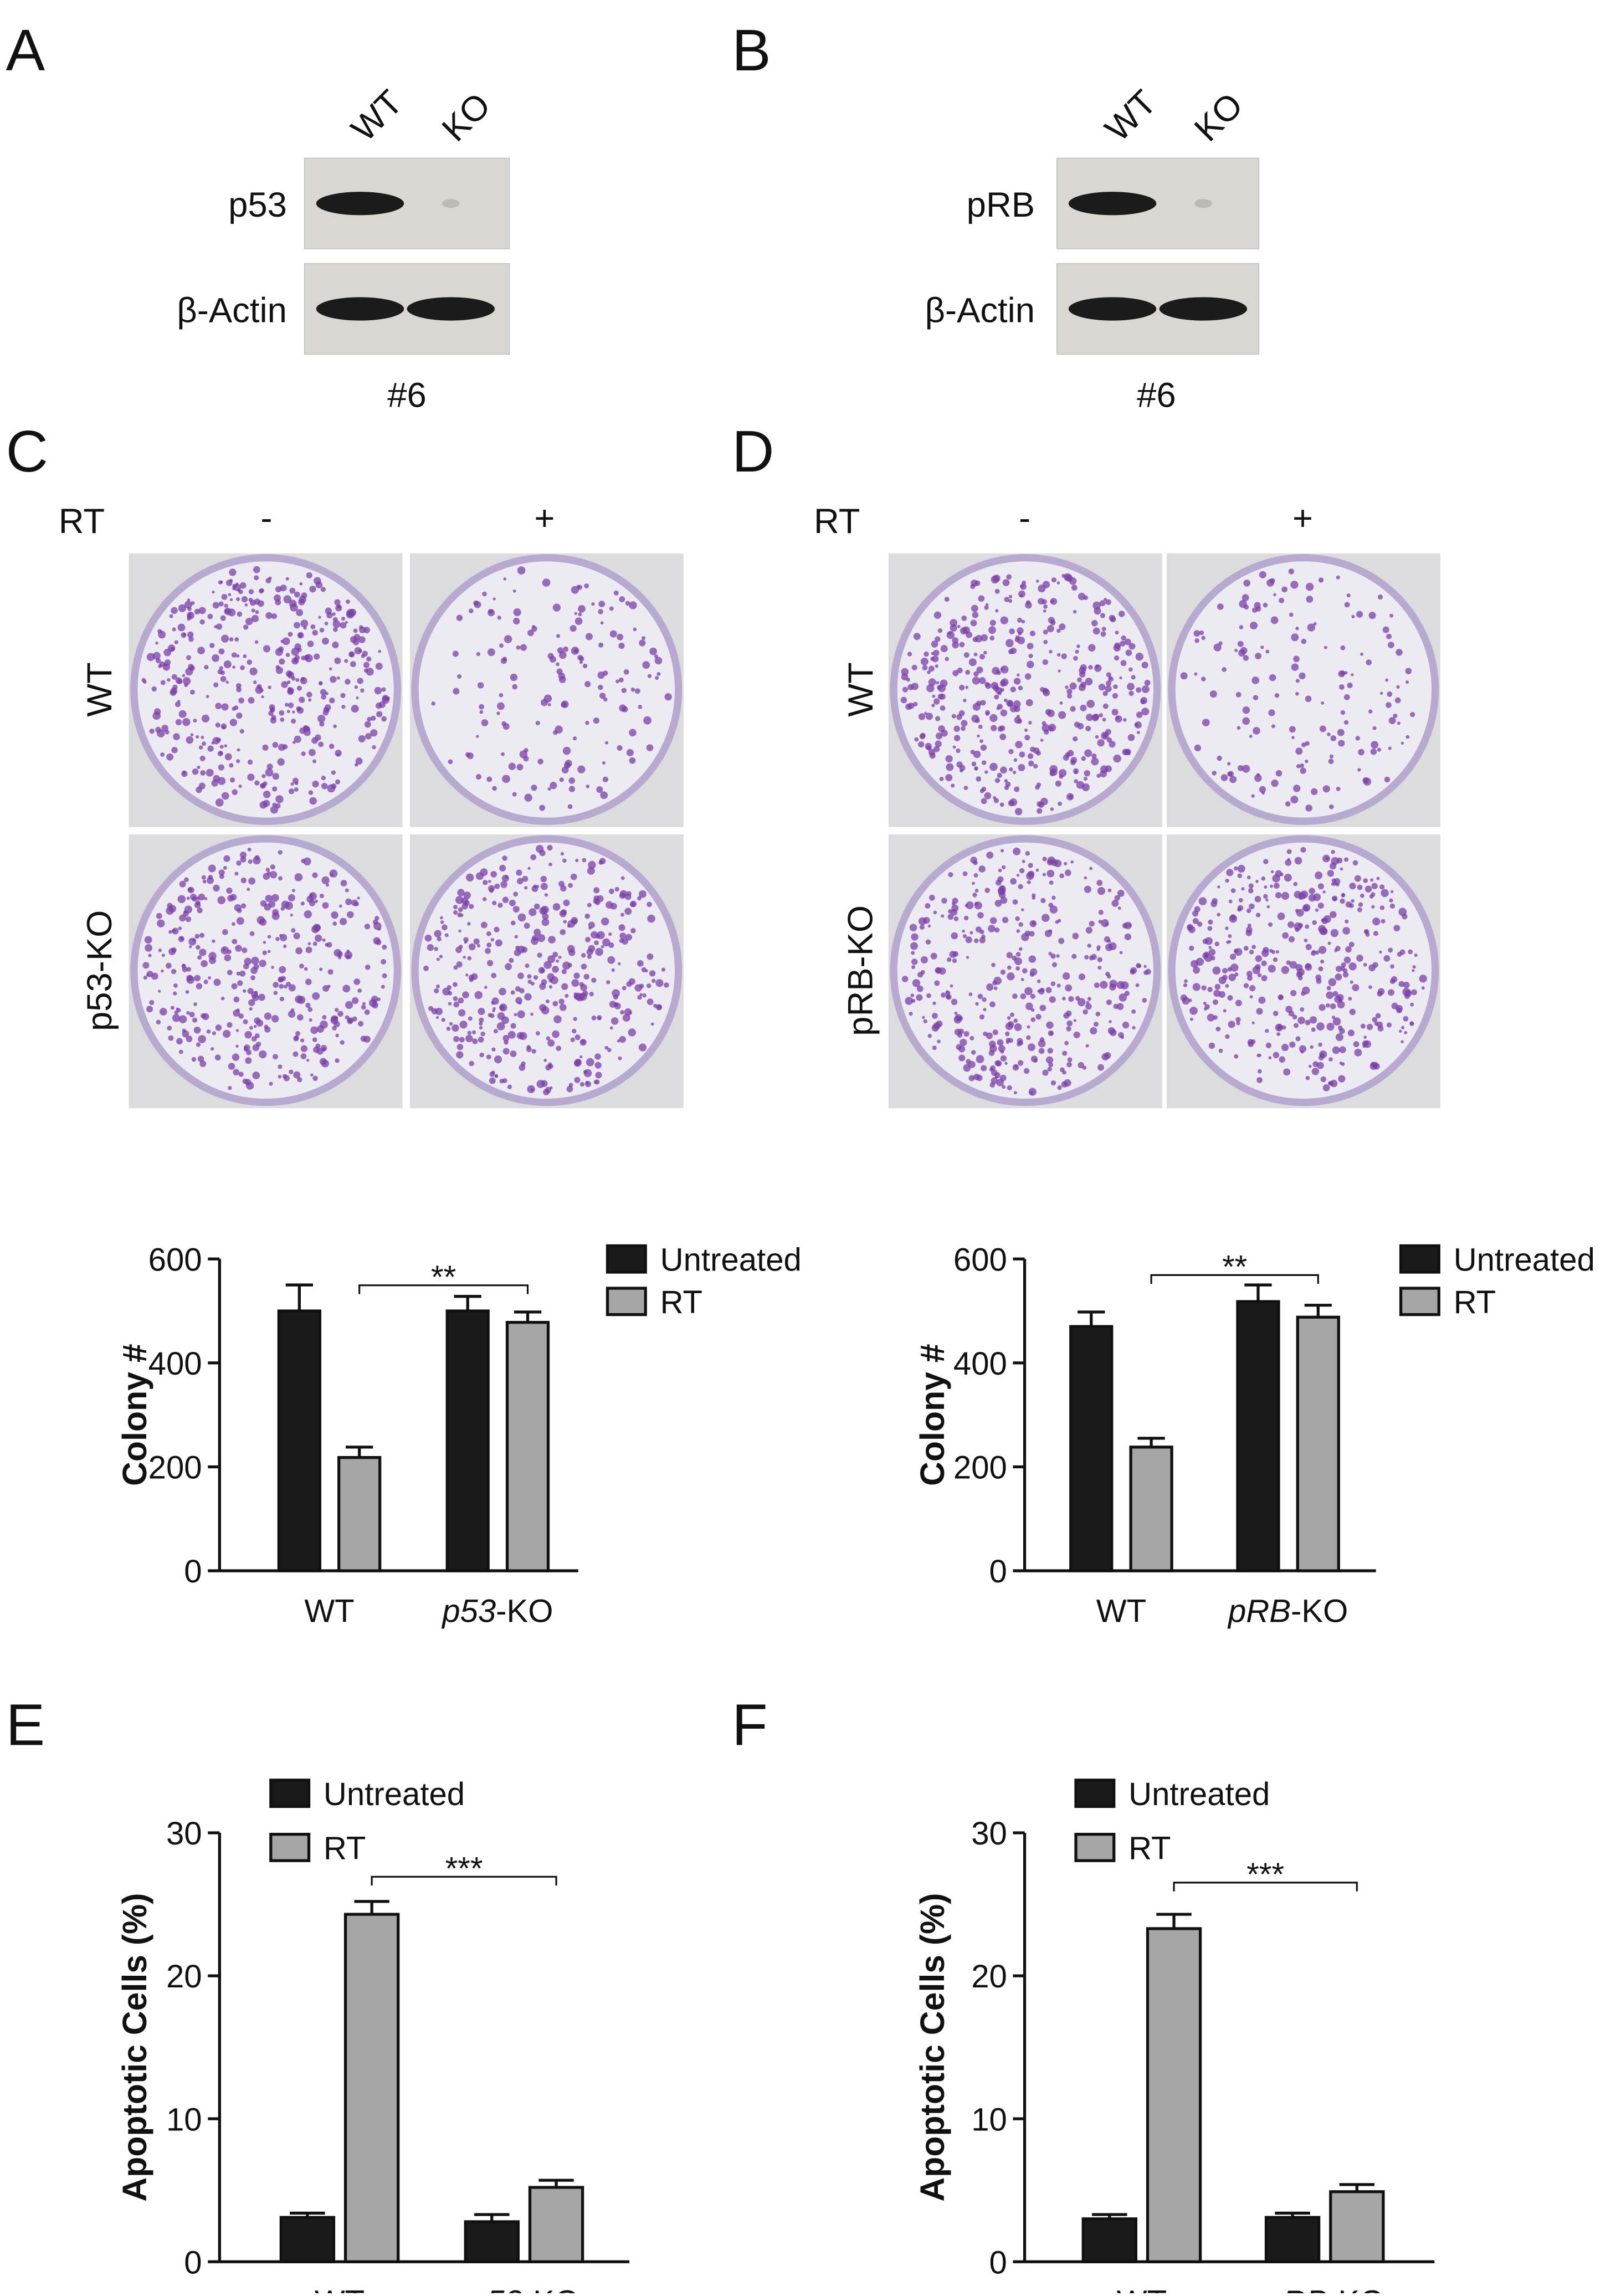 Image resolution: width=1616 pixels, height=2296 pixels. What do you see at coordinates (1234, 1267) in the screenshot?
I see `significance-label: **` at bounding box center [1234, 1267].